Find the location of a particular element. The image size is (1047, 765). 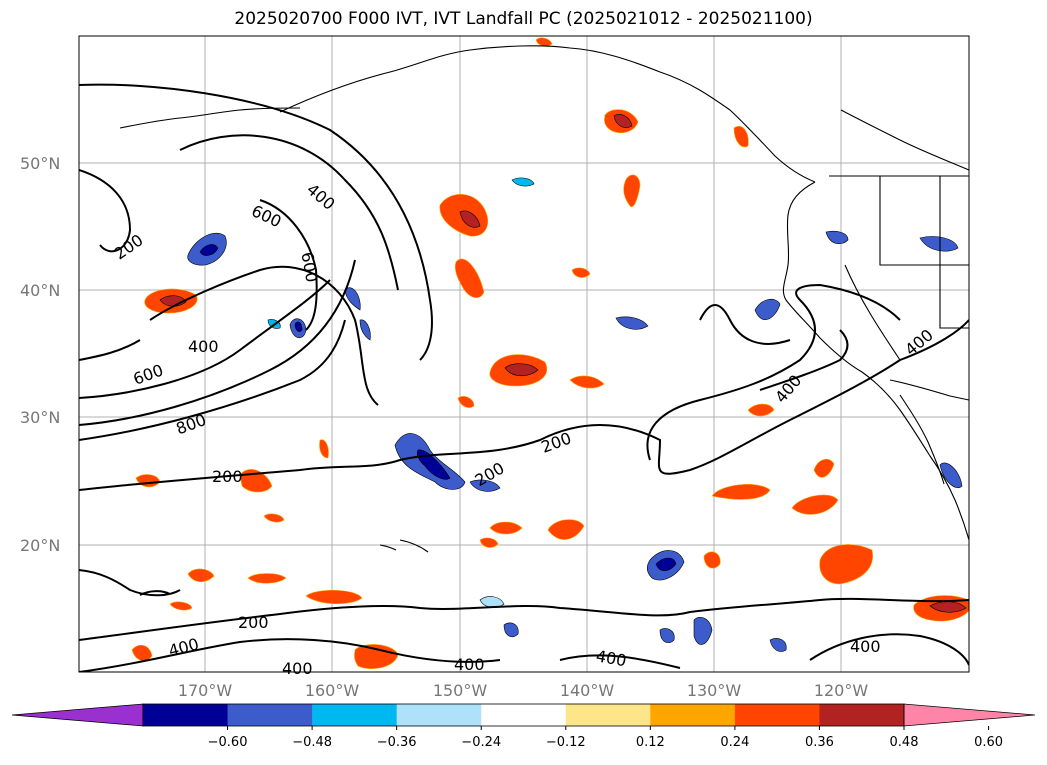

lon-tick-label: 140°W is located at coordinates (587, 690).